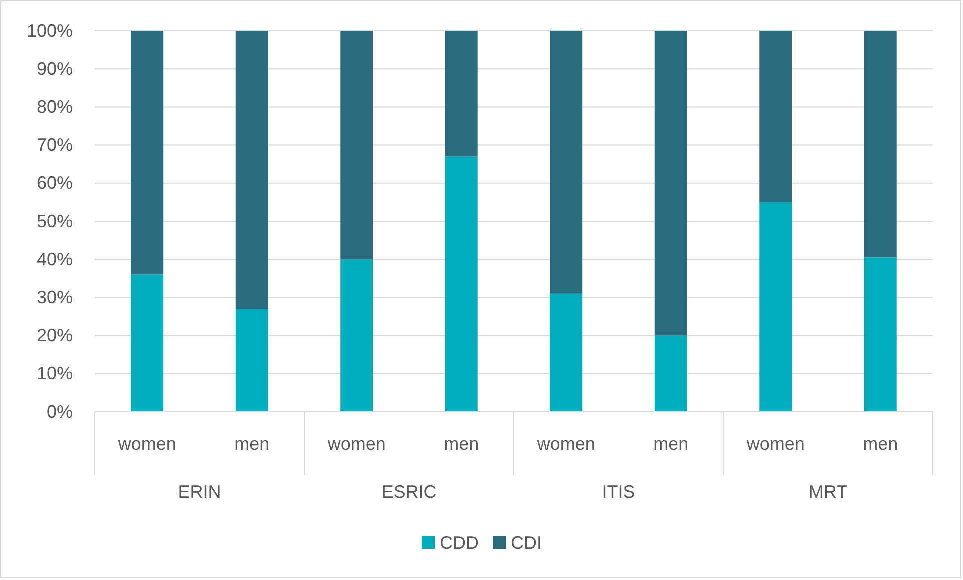 This screenshot has height=580, width=963. Describe the element at coordinates (200, 492) in the screenshot. I see `text: ERIN` at that location.